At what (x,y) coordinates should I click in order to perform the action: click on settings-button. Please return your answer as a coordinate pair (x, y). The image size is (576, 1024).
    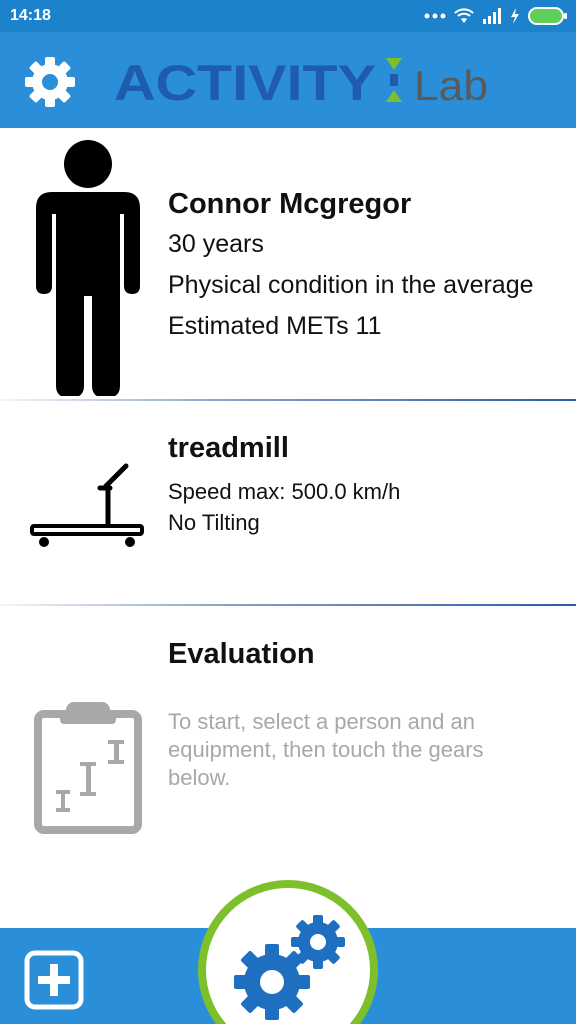
    Looking at the image, I should click on (50, 82).